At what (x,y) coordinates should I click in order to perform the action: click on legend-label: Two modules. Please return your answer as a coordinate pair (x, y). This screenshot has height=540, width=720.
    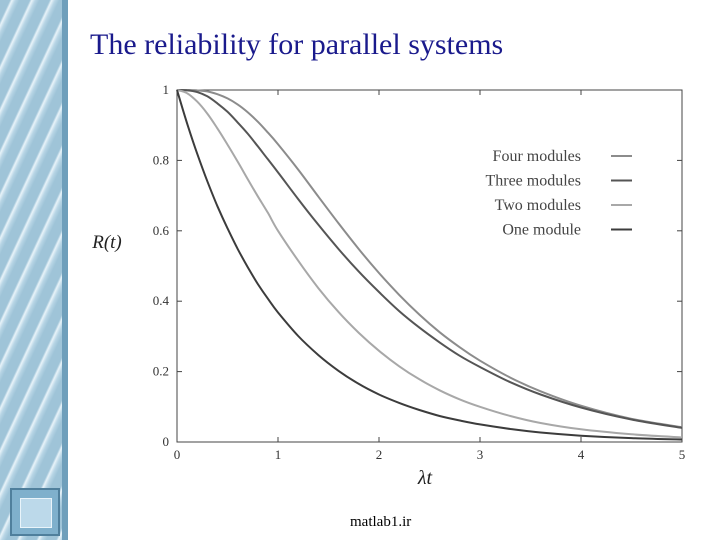
    Looking at the image, I should click on (538, 205).